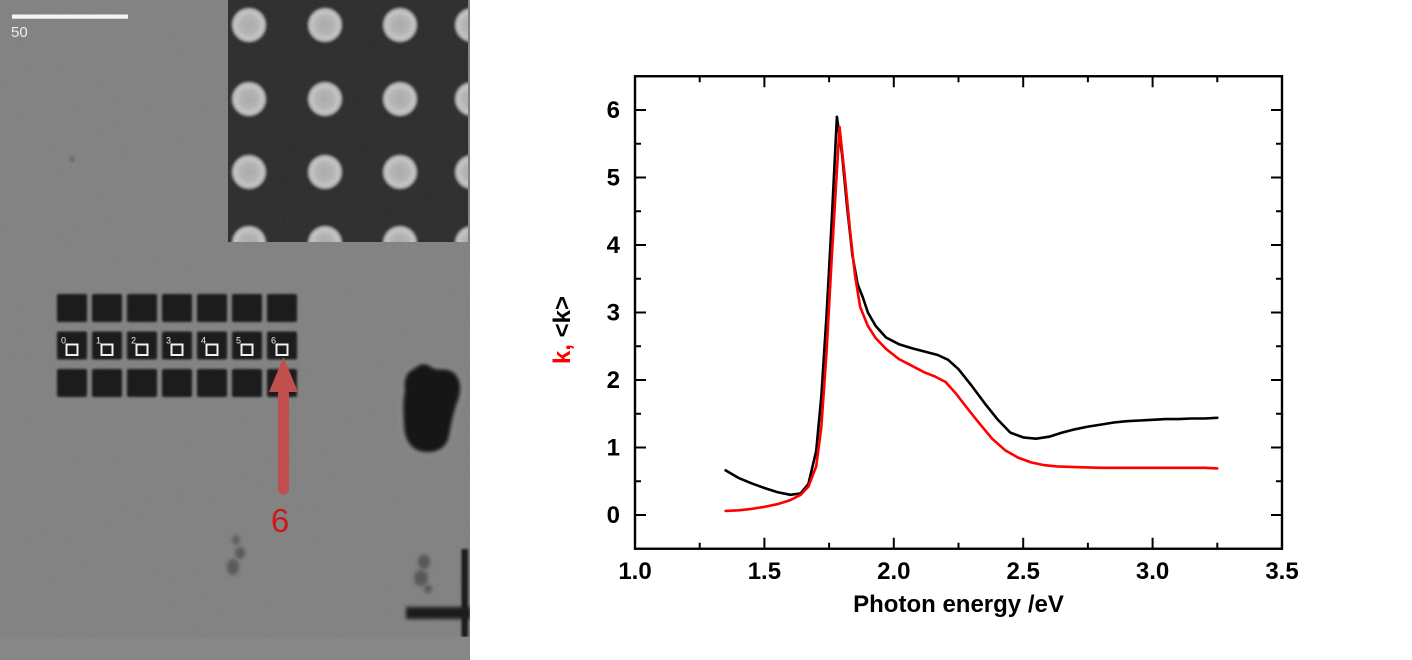  Describe the element at coordinates (238, 341) in the screenshot. I see `site-label: 5` at that location.